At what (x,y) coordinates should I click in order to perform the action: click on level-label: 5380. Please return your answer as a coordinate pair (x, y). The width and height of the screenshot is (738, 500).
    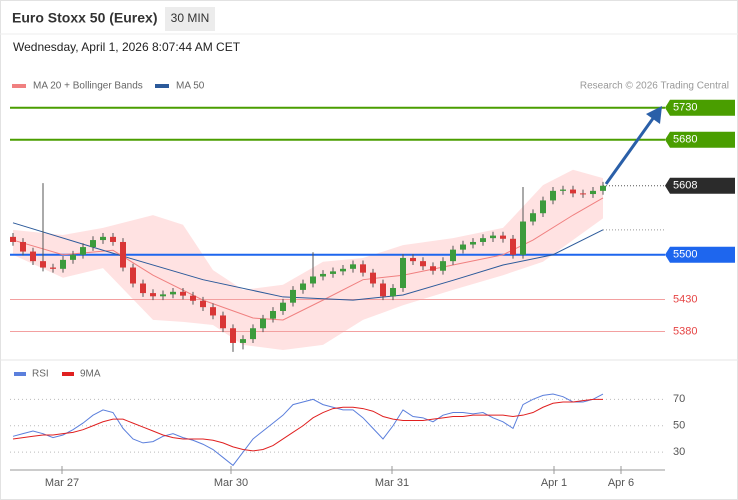
    Looking at the image, I should click on (685, 331).